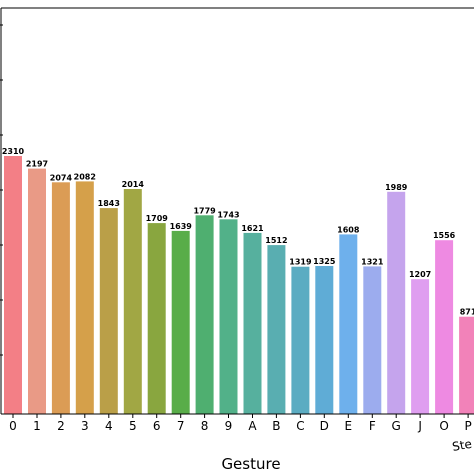  Describe the element at coordinates (228, 214) in the screenshot. I see `value-label-9: 1743` at that location.